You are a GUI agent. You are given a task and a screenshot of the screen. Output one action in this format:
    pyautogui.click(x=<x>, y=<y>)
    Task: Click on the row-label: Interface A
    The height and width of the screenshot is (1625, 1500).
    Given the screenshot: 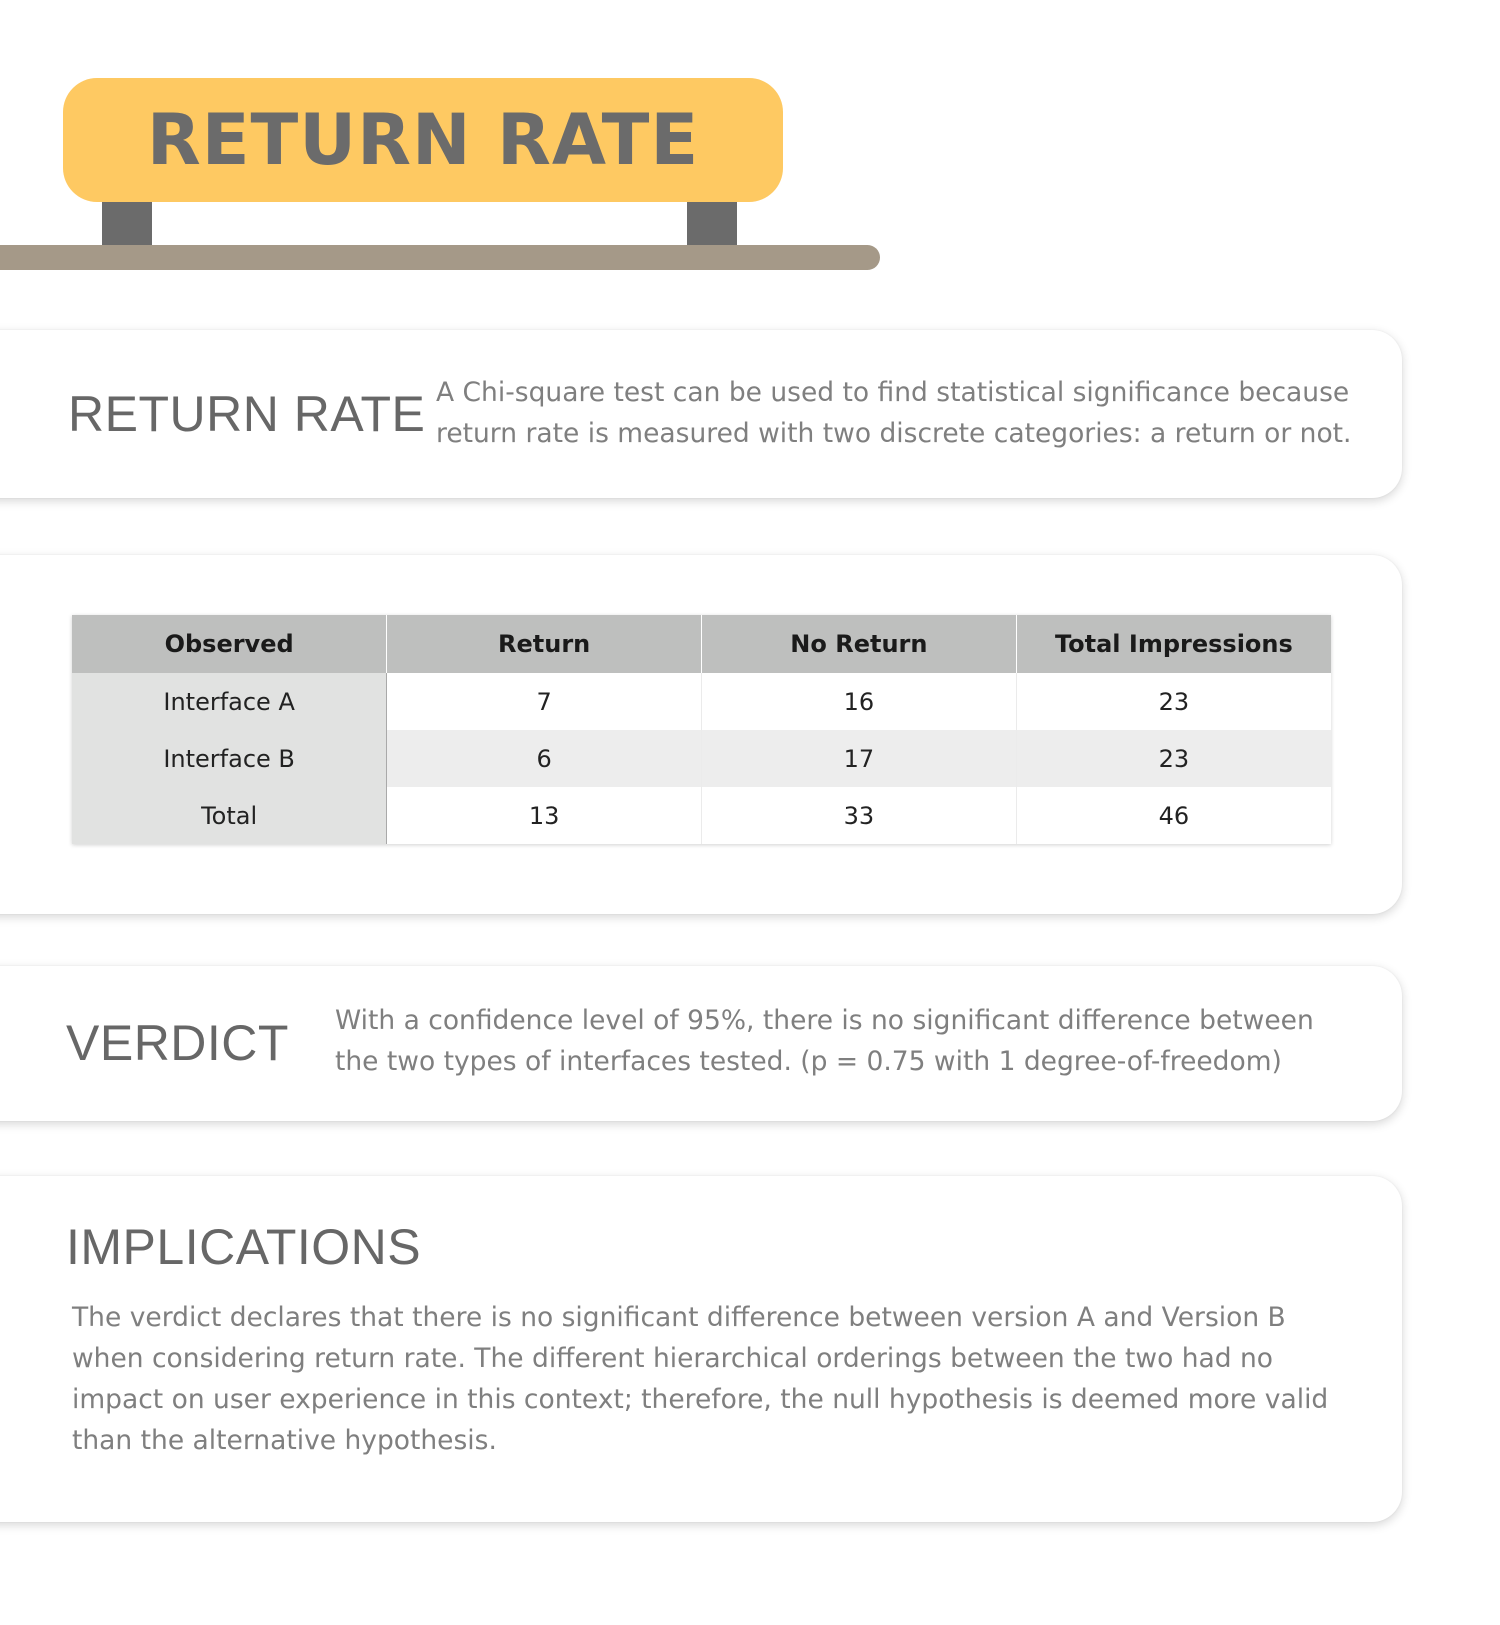 What is the action you would take?
    pyautogui.click(x=230, y=701)
    